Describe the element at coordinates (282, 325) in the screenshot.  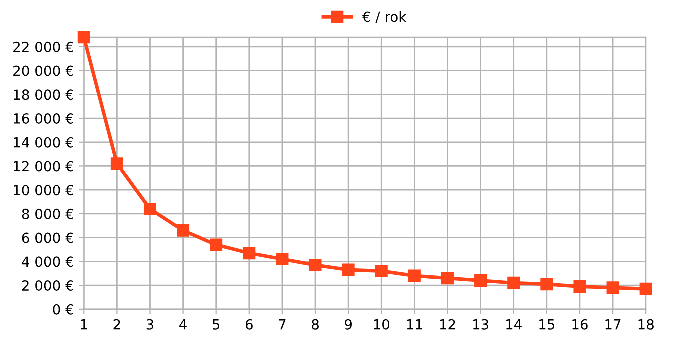
I see `x-tick-label: 7` at that location.